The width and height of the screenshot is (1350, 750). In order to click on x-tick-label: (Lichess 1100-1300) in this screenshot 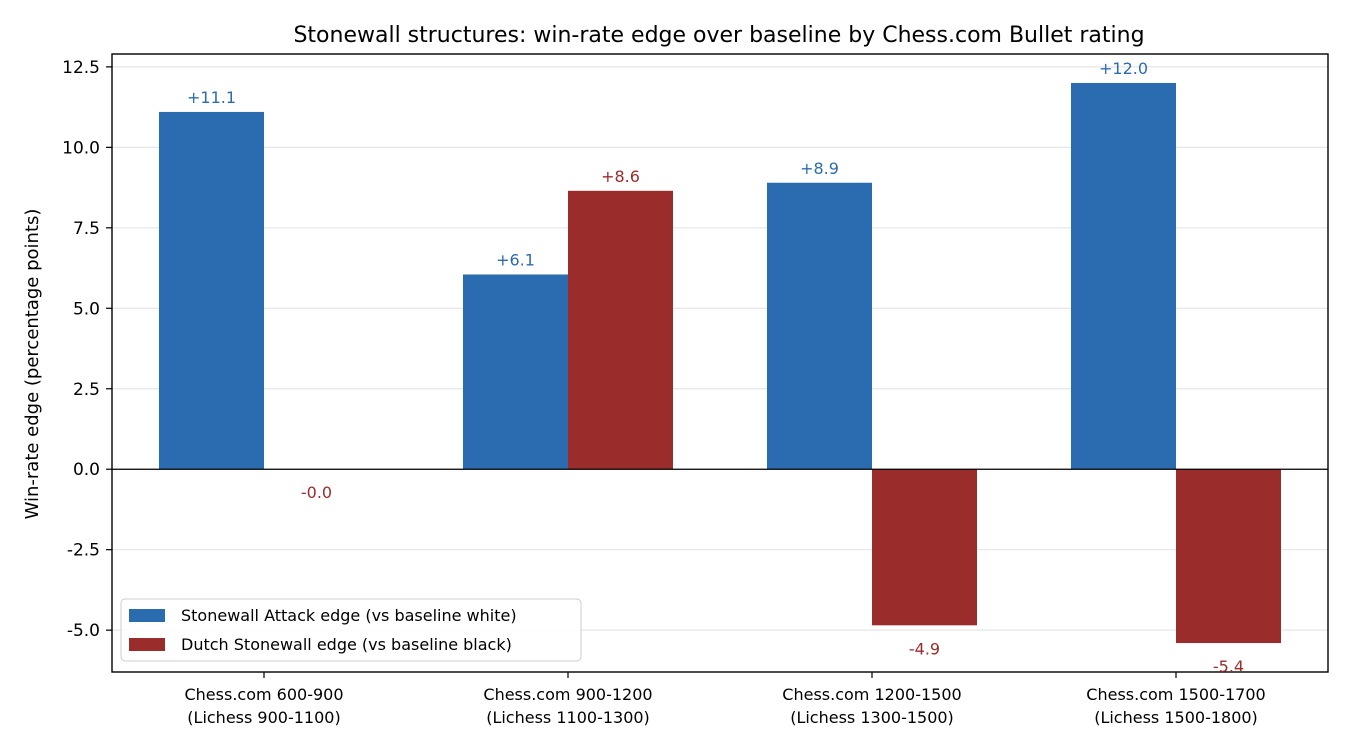, I will do `click(568, 717)`.